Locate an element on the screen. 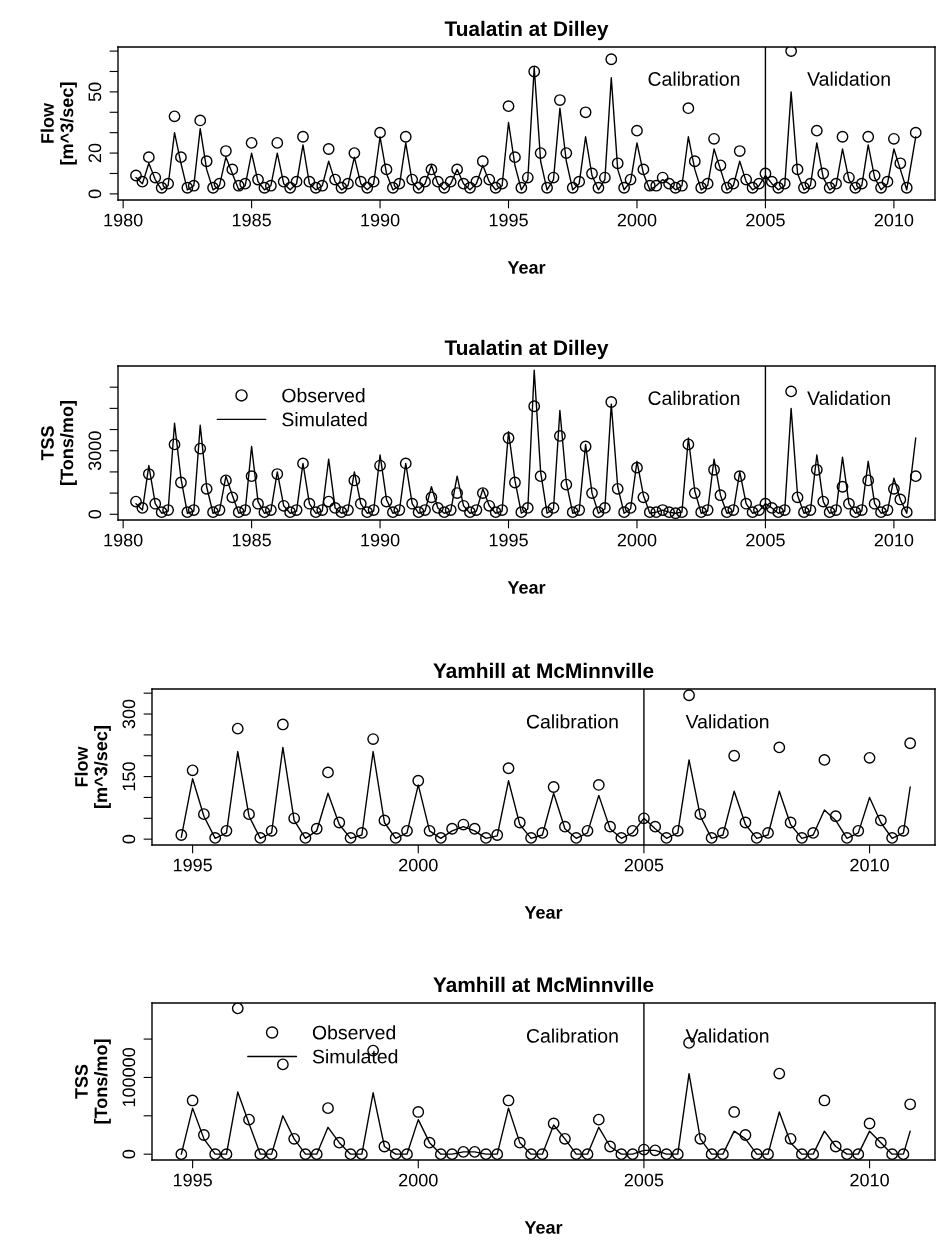 This screenshot has height=1257, width=945. y-tick-label: 3000 is located at coordinates (95, 451).